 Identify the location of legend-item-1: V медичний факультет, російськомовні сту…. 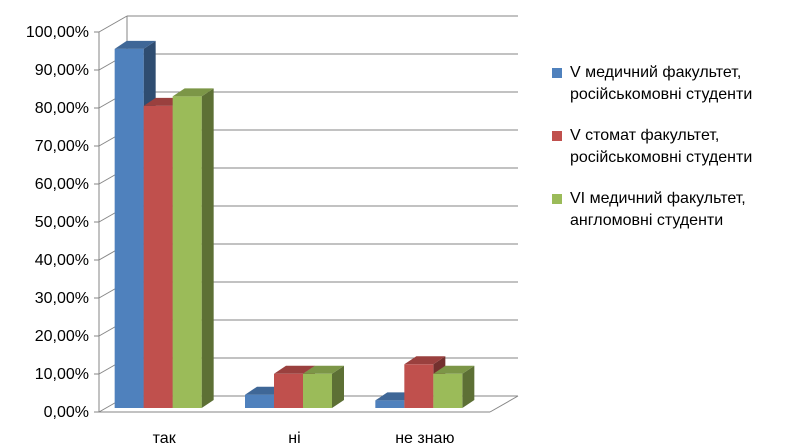
(668, 84).